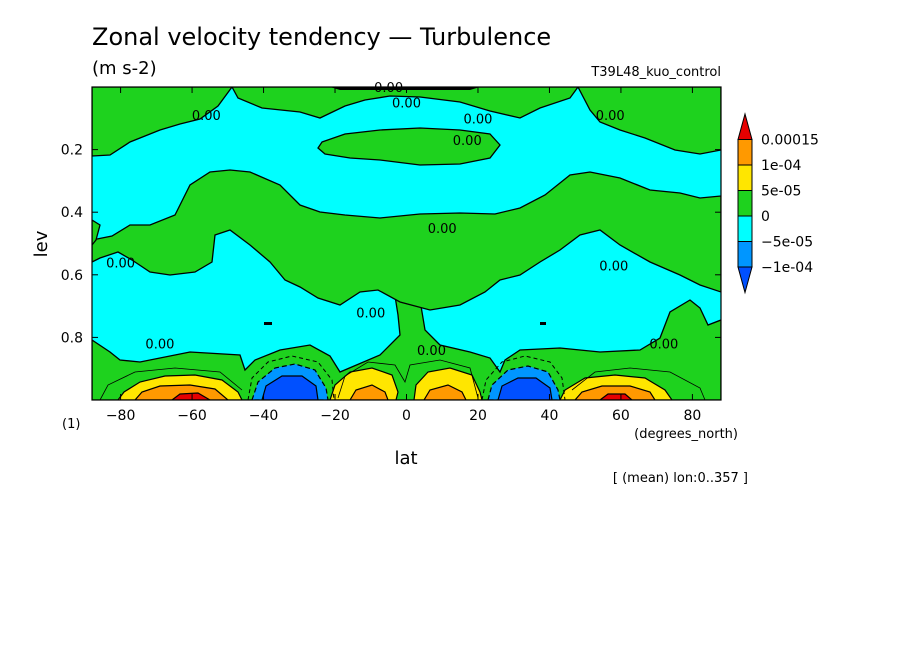 The height and width of the screenshot is (654, 904). What do you see at coordinates (72, 338) in the screenshot?
I see `y-tick-label: 0.8` at bounding box center [72, 338].